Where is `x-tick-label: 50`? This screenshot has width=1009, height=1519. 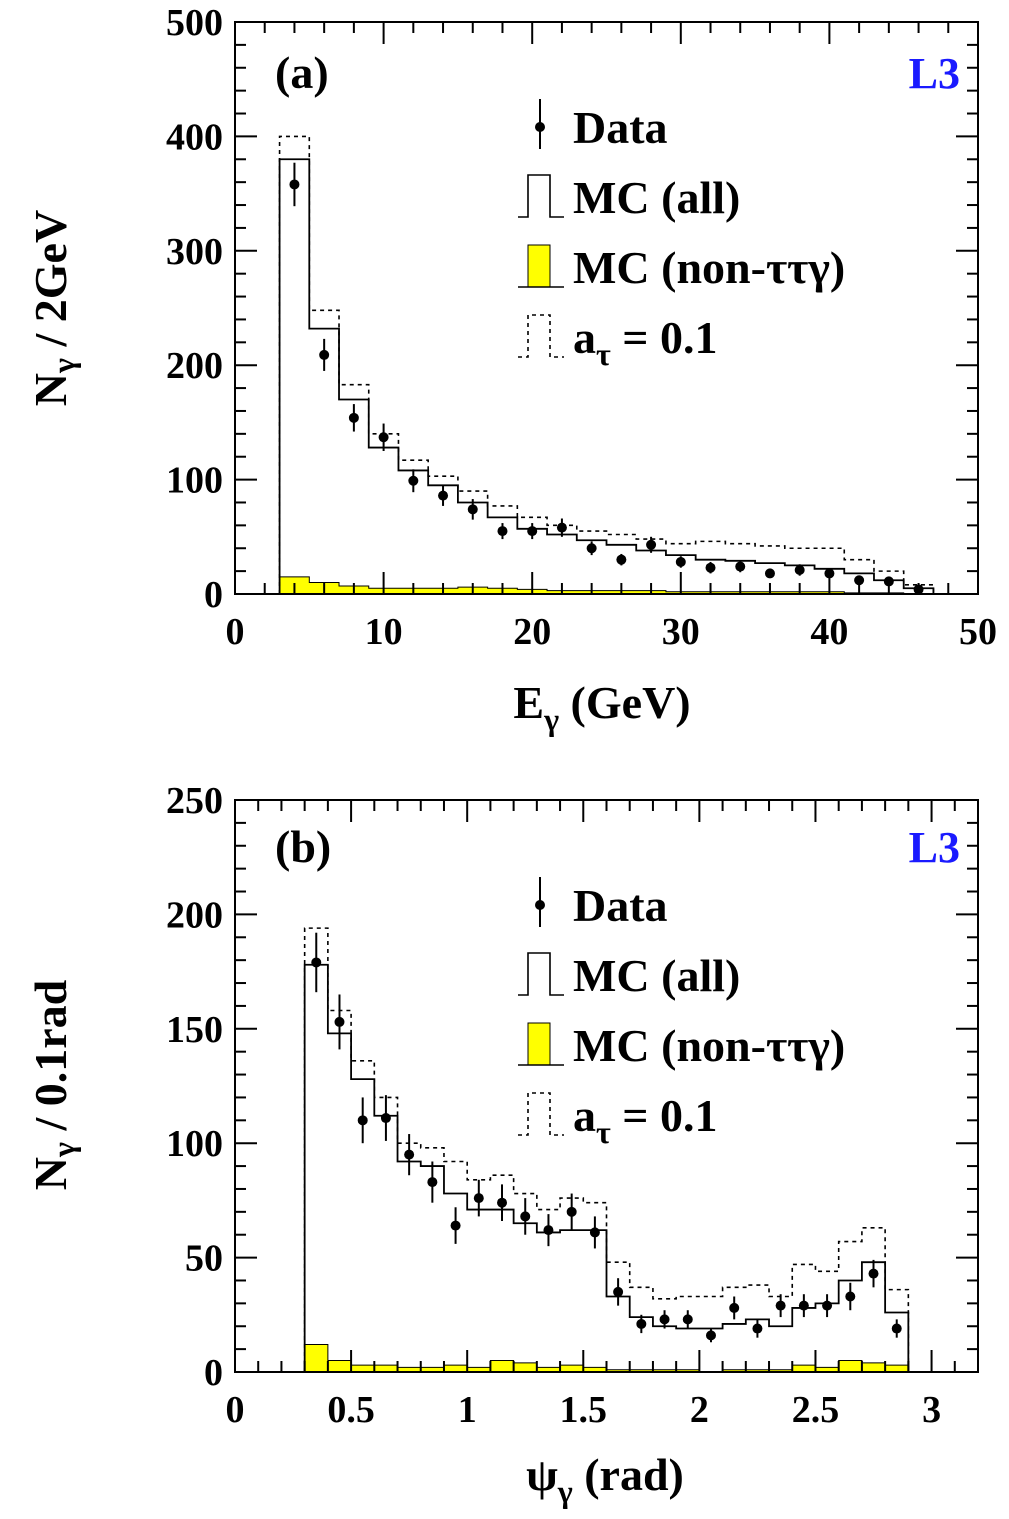
x-tick-label: 50 is located at coordinates (978, 632).